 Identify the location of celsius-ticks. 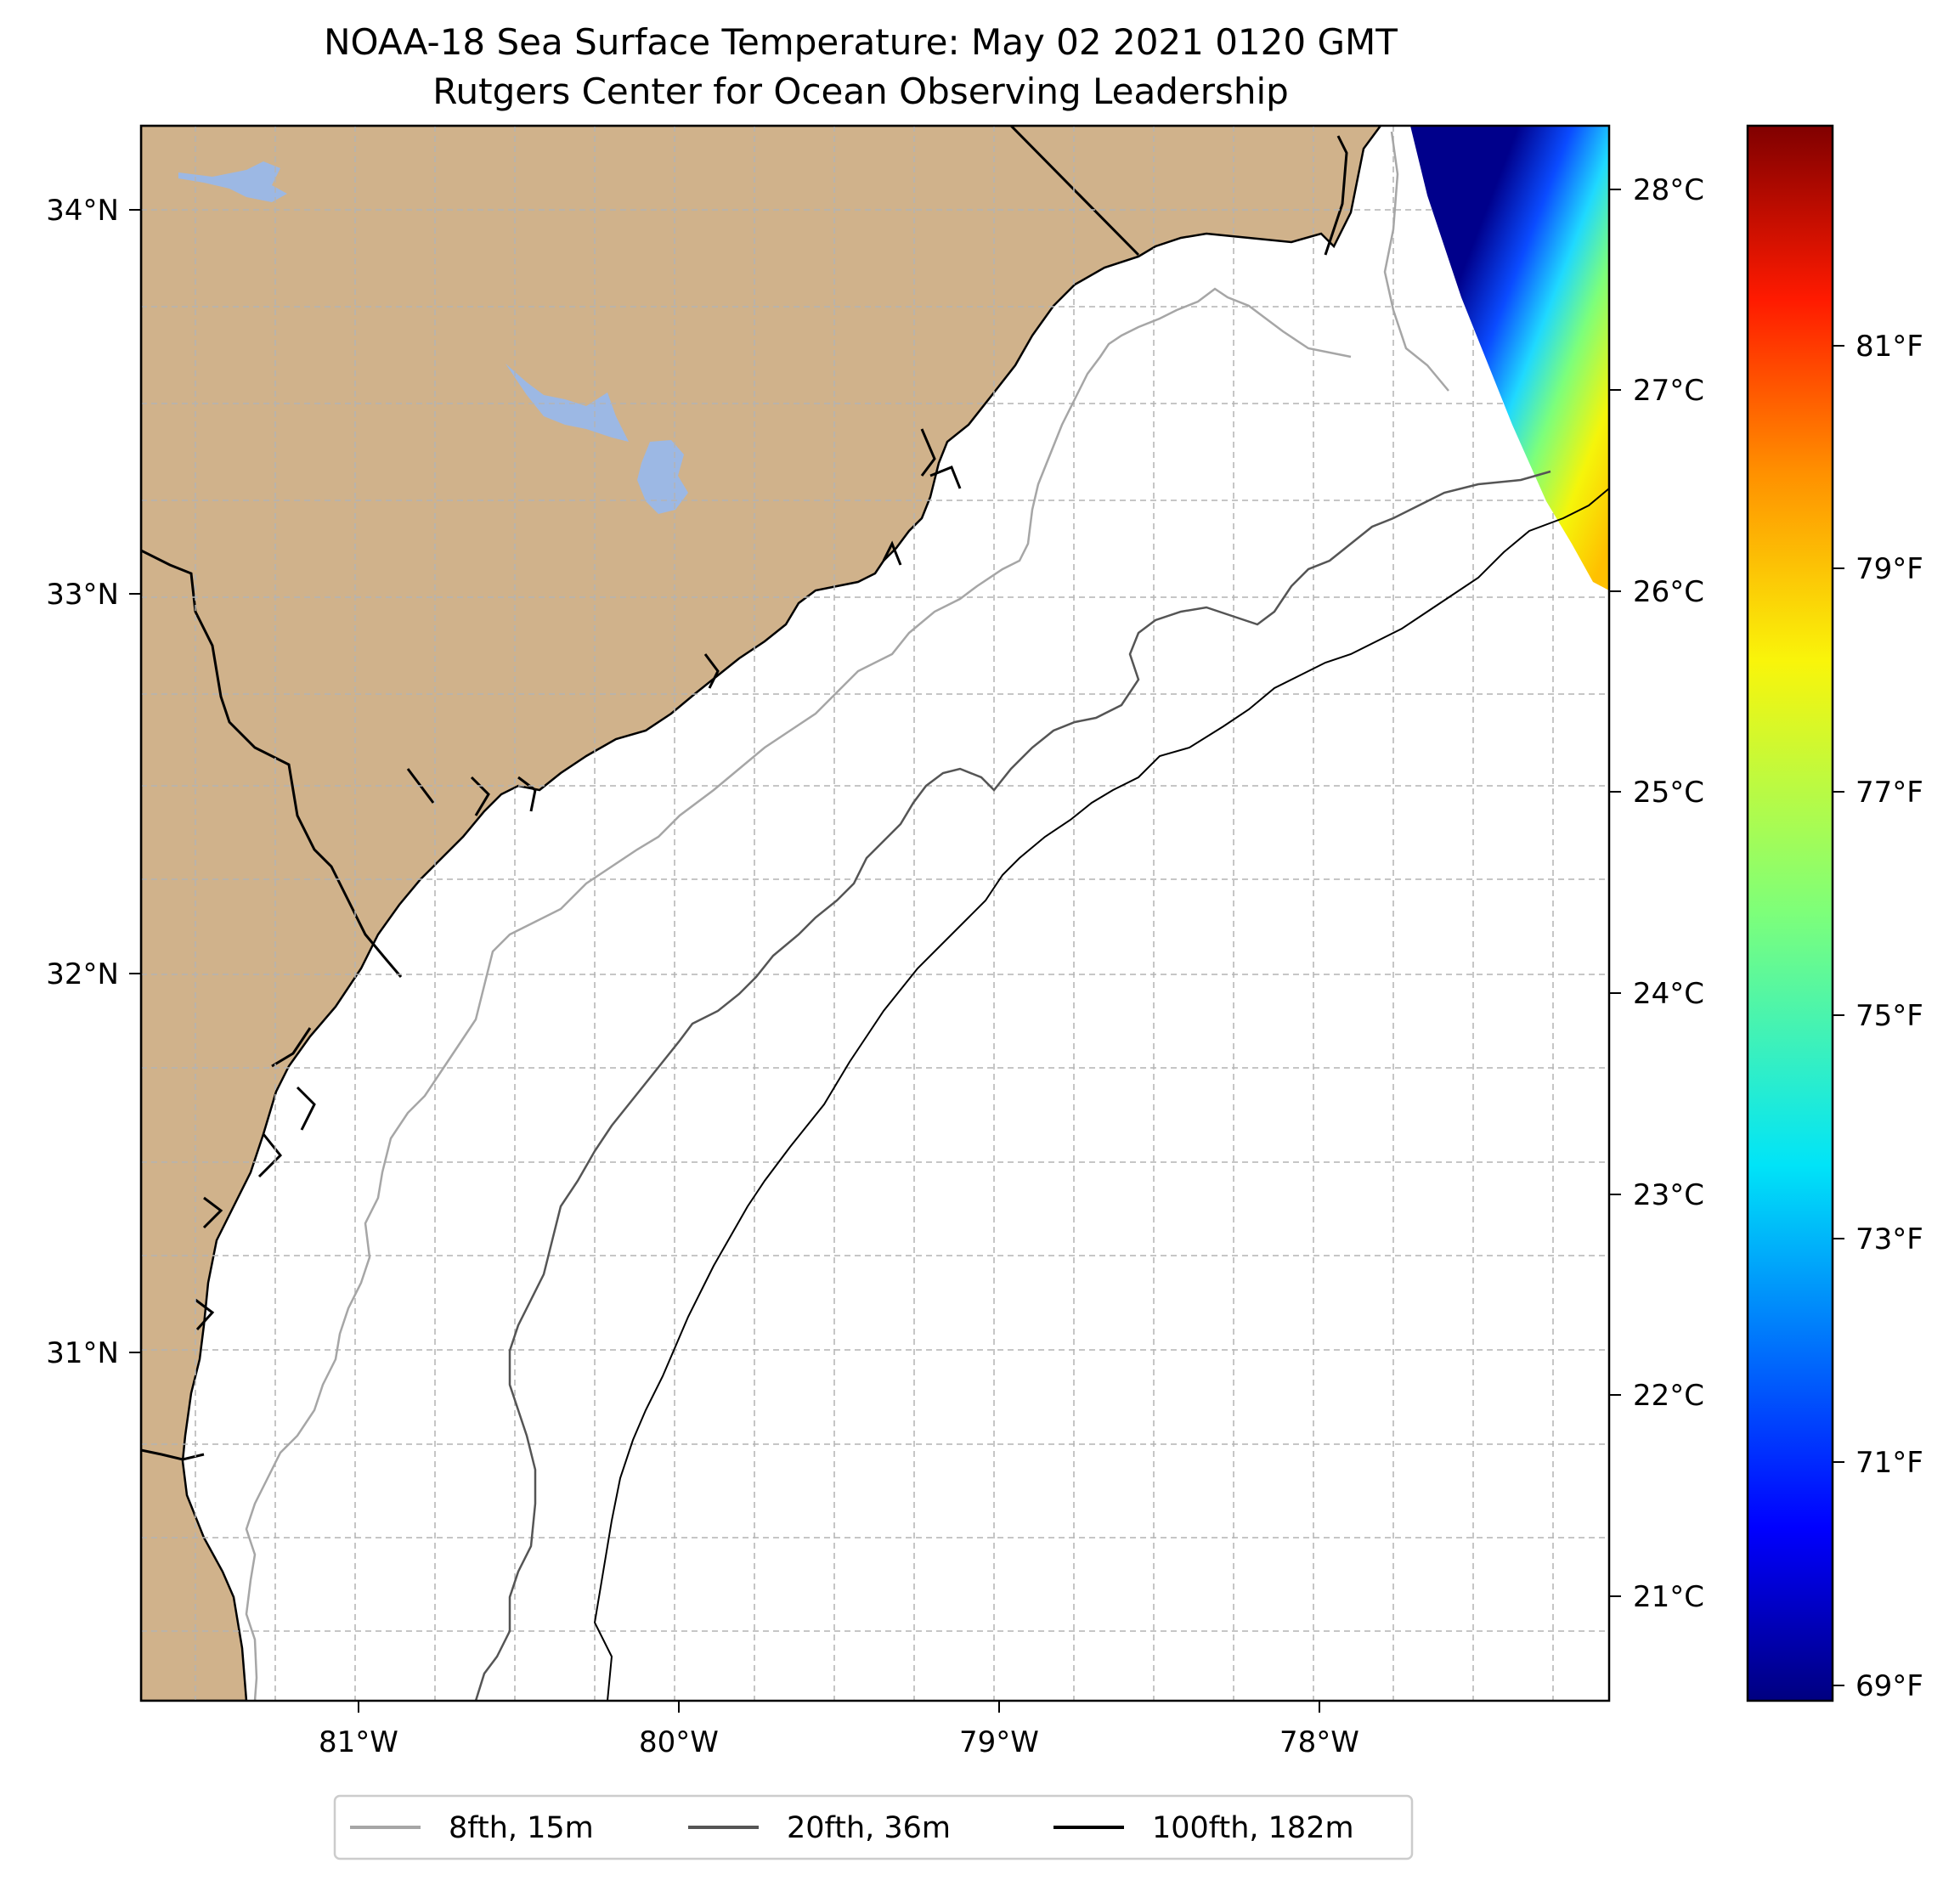
(1615, 893).